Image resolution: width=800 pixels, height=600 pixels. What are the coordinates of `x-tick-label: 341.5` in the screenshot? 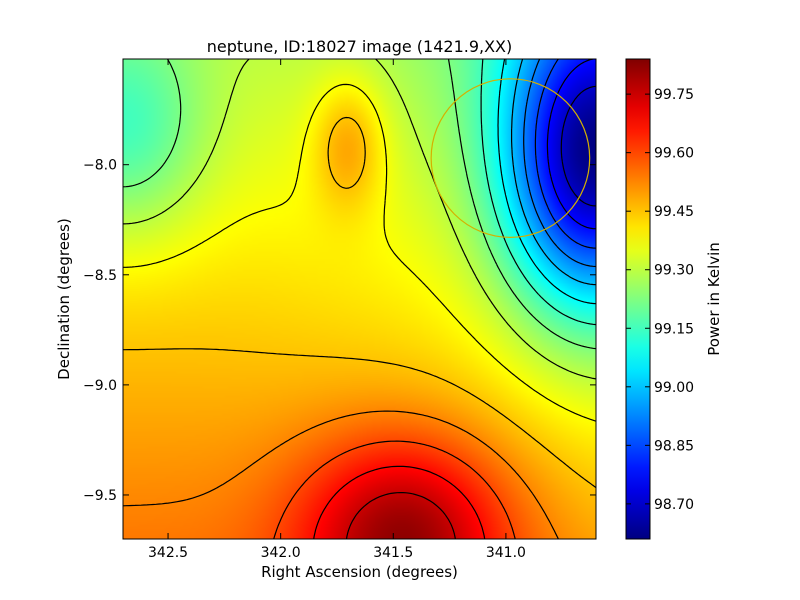 It's located at (393, 553).